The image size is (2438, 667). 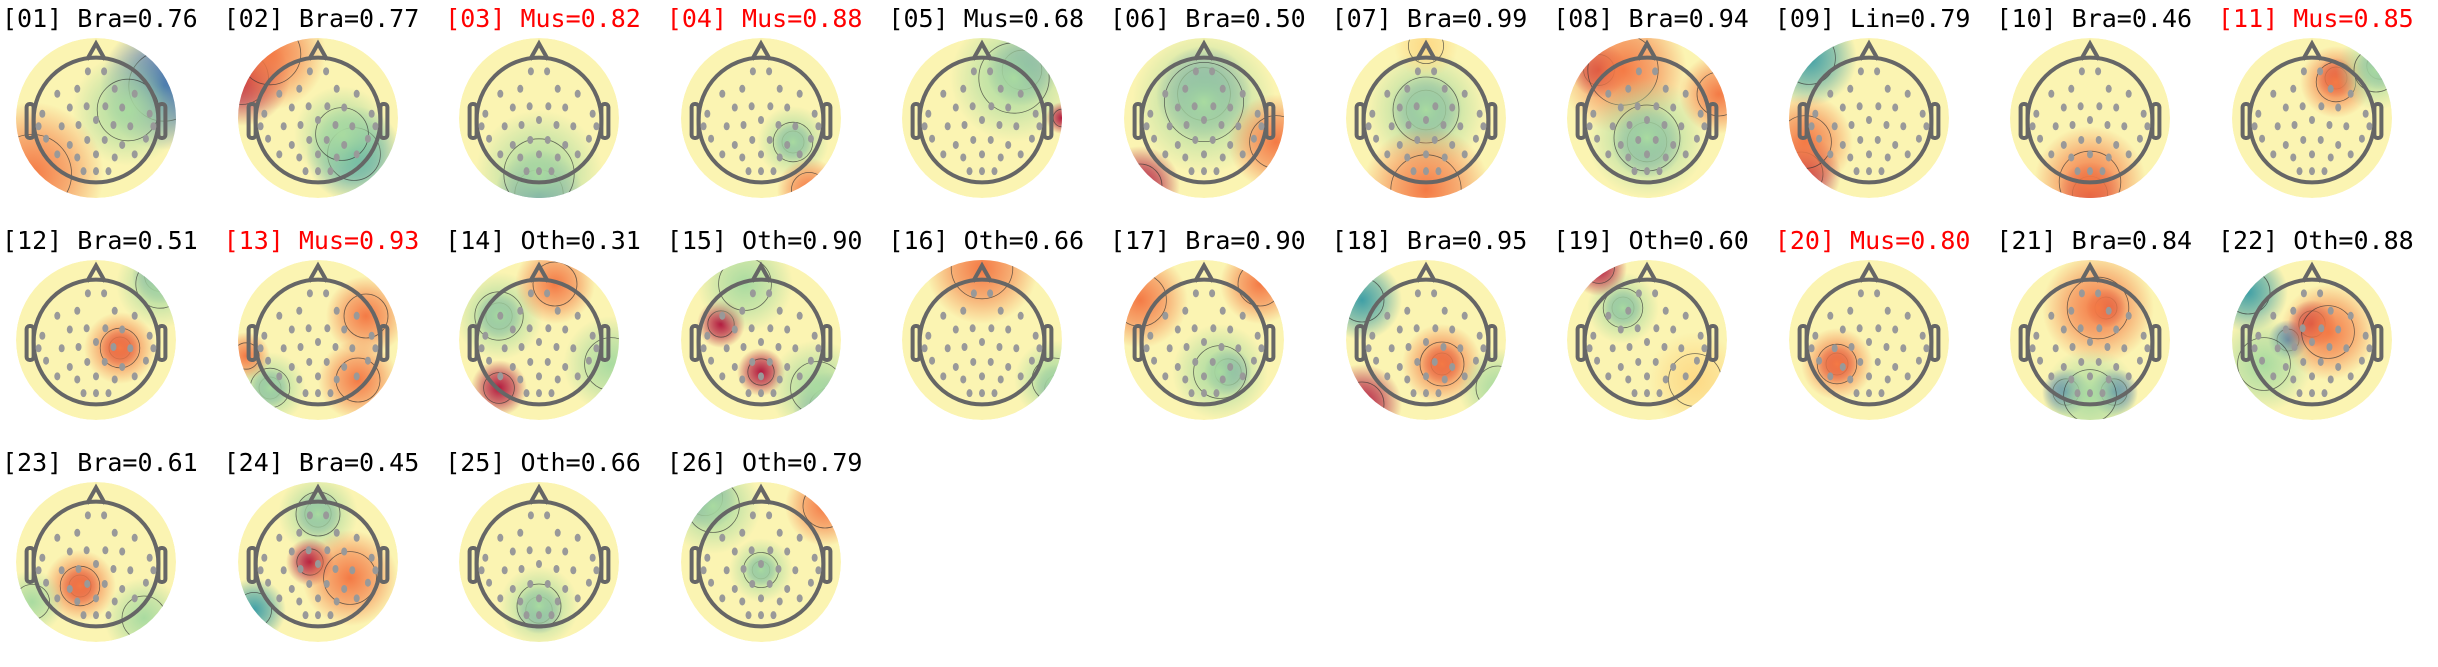 What do you see at coordinates (100, 462) in the screenshot?
I see `component-title: [23] Bra=0.61` at bounding box center [100, 462].